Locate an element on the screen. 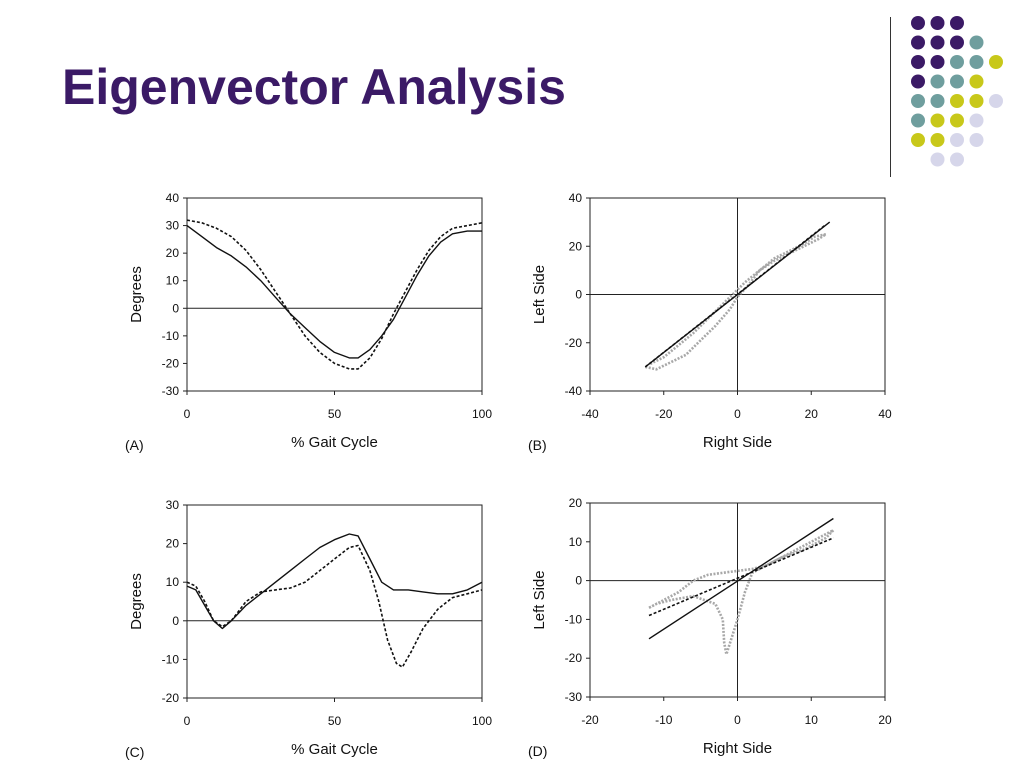  panel-label: (B) is located at coordinates (537, 445).